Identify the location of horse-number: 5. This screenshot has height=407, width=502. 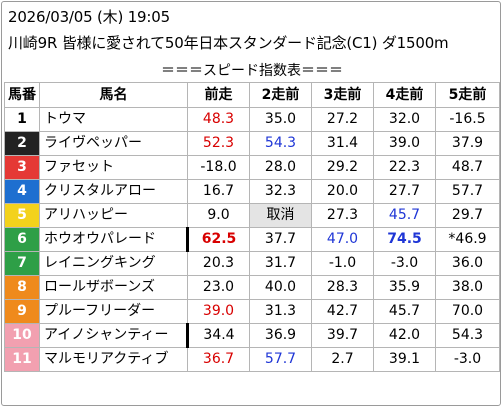
(22, 215).